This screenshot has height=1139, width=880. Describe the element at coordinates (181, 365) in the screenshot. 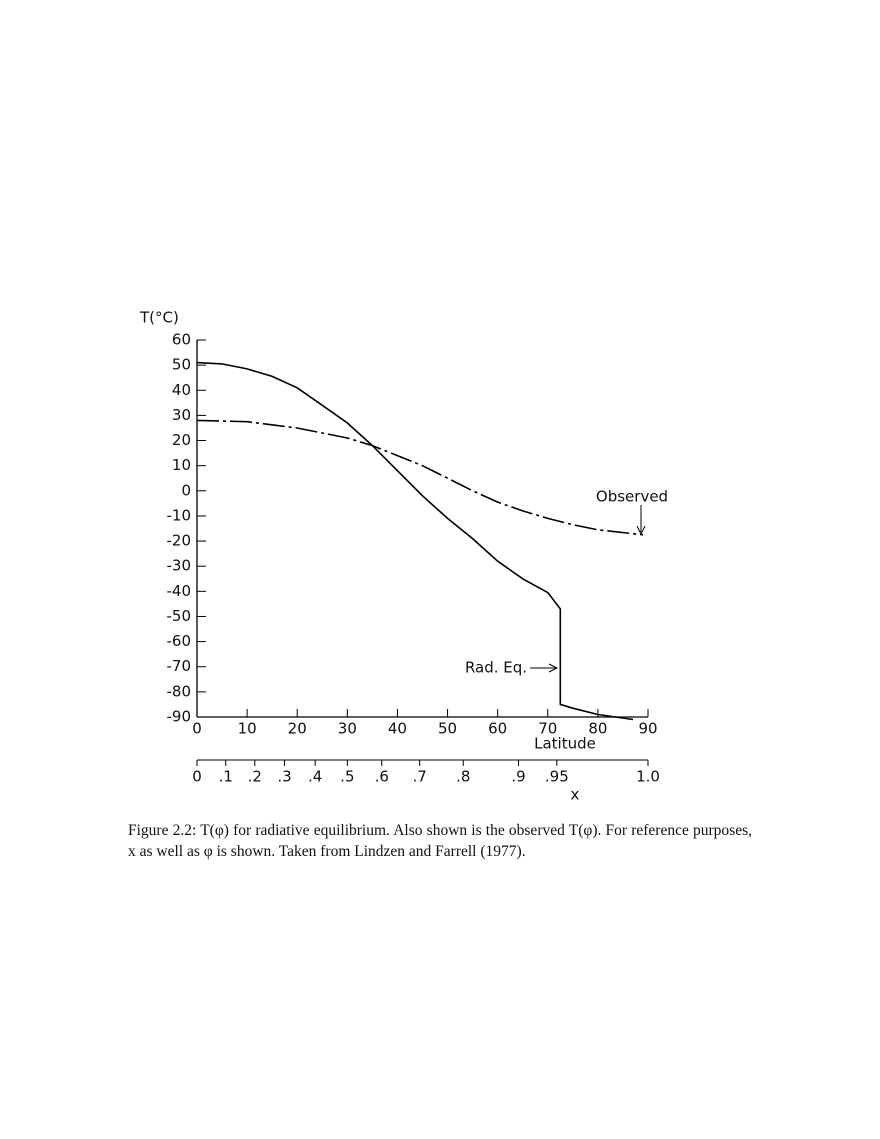

I see `y-tick-label: 50` at that location.